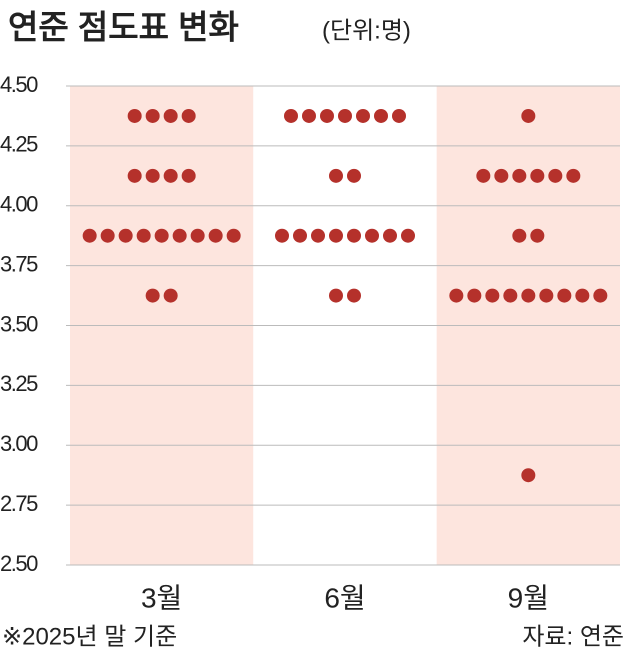 The height and width of the screenshot is (660, 629). I want to click on y-tick-label: 4.25, so click(19, 144).